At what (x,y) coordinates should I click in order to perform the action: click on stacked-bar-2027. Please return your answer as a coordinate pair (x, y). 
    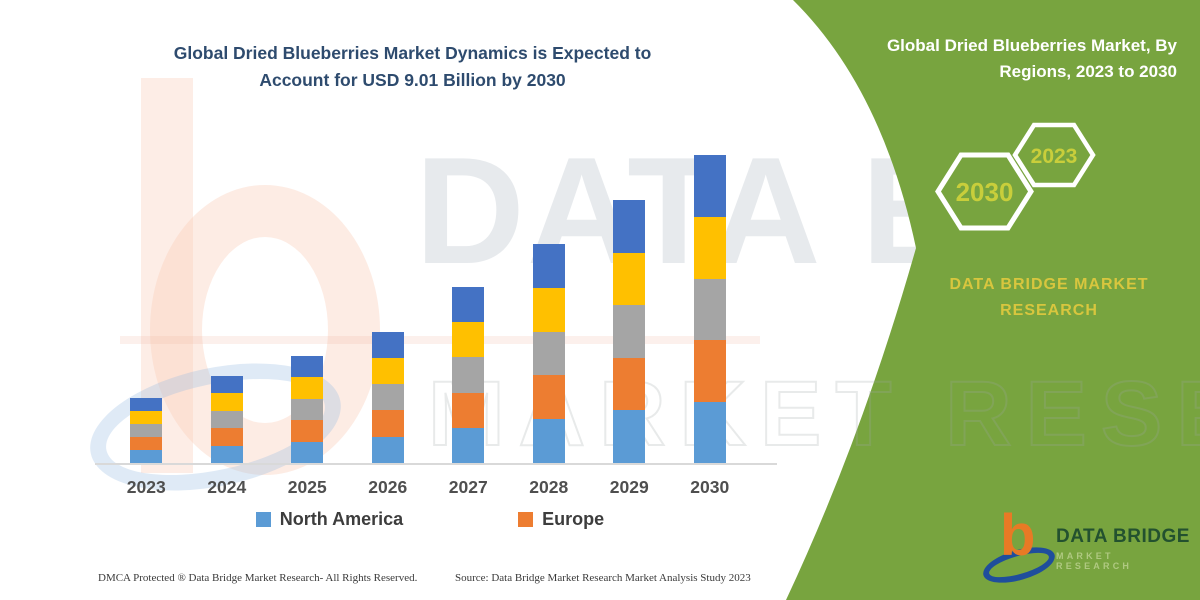
    Looking at the image, I should click on (468, 375).